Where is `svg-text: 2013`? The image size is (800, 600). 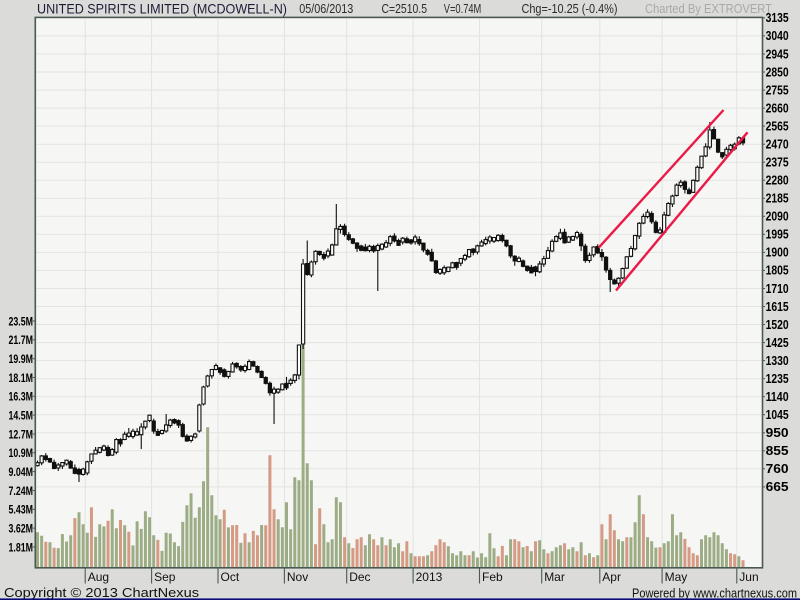
svg-text: 2013 is located at coordinates (429, 577).